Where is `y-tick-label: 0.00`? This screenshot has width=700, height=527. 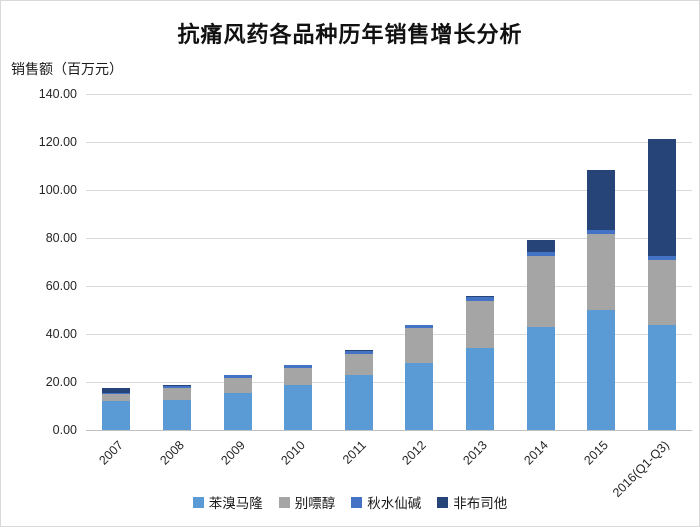 y-tick-label: 0.00 is located at coordinates (64, 430).